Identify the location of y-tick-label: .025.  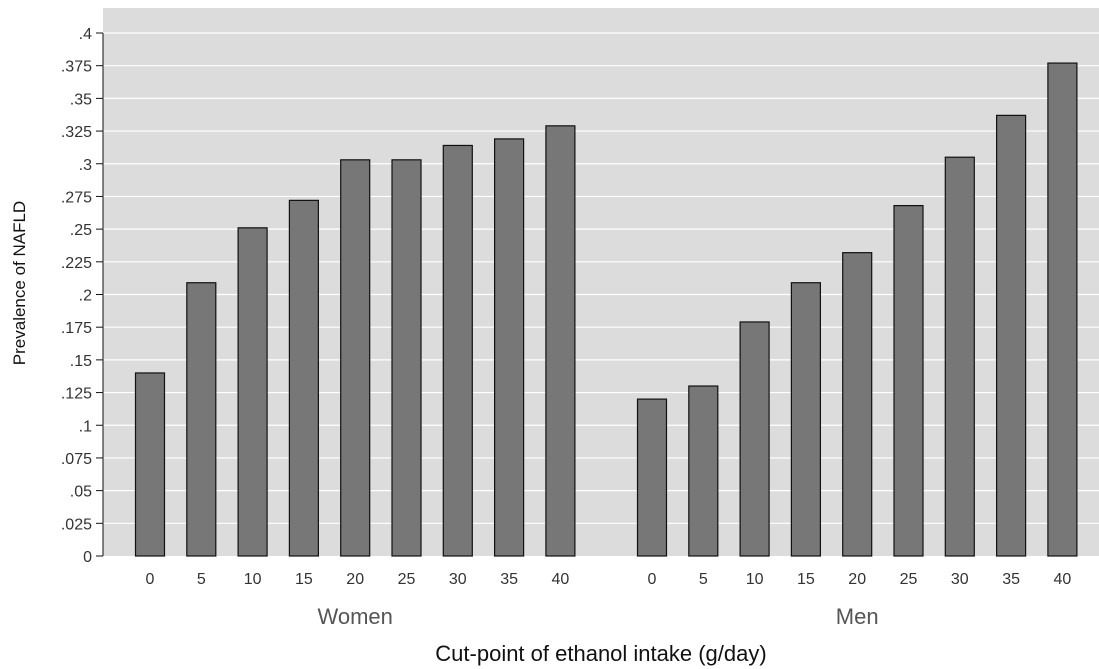
(76, 524).